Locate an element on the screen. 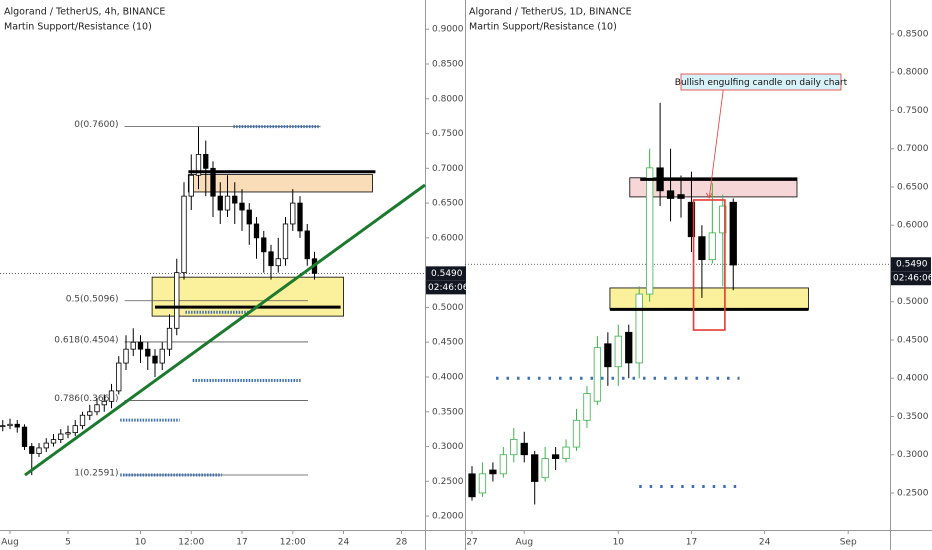  x-tick-label: 5 is located at coordinates (68, 543).